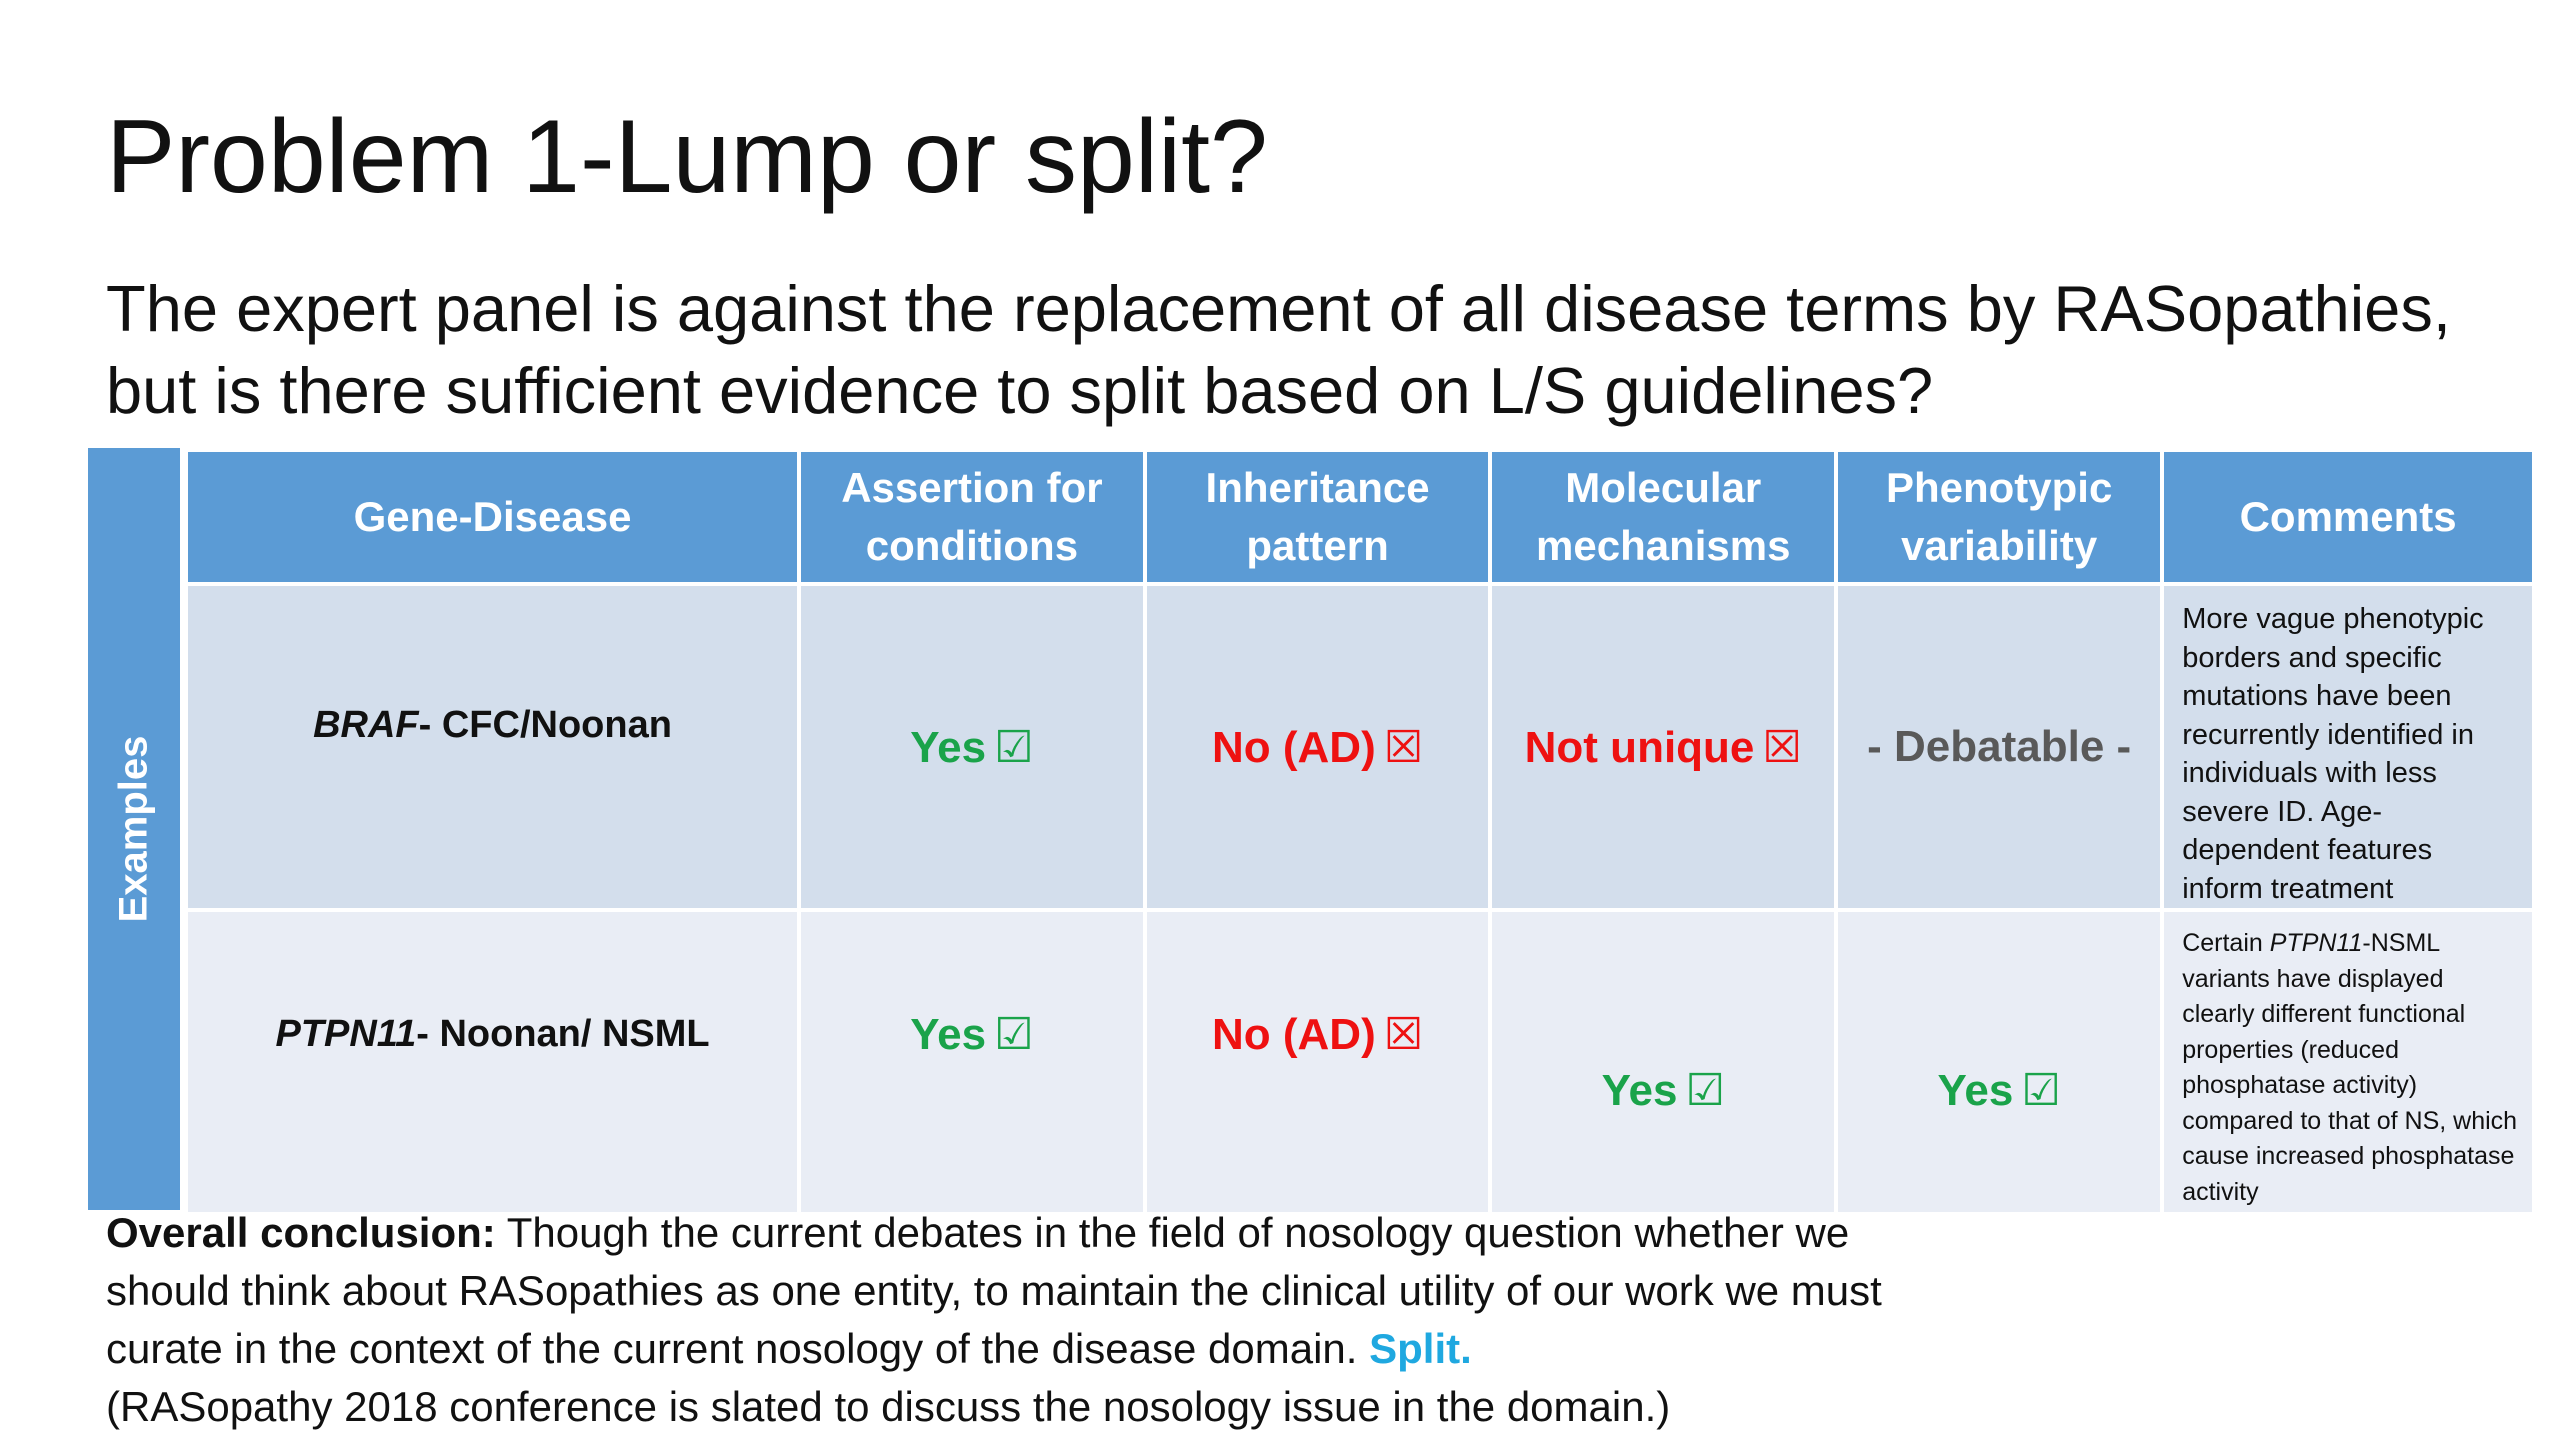  I want to click on slide-title: Problem 1-Lump or split?, so click(687, 157).